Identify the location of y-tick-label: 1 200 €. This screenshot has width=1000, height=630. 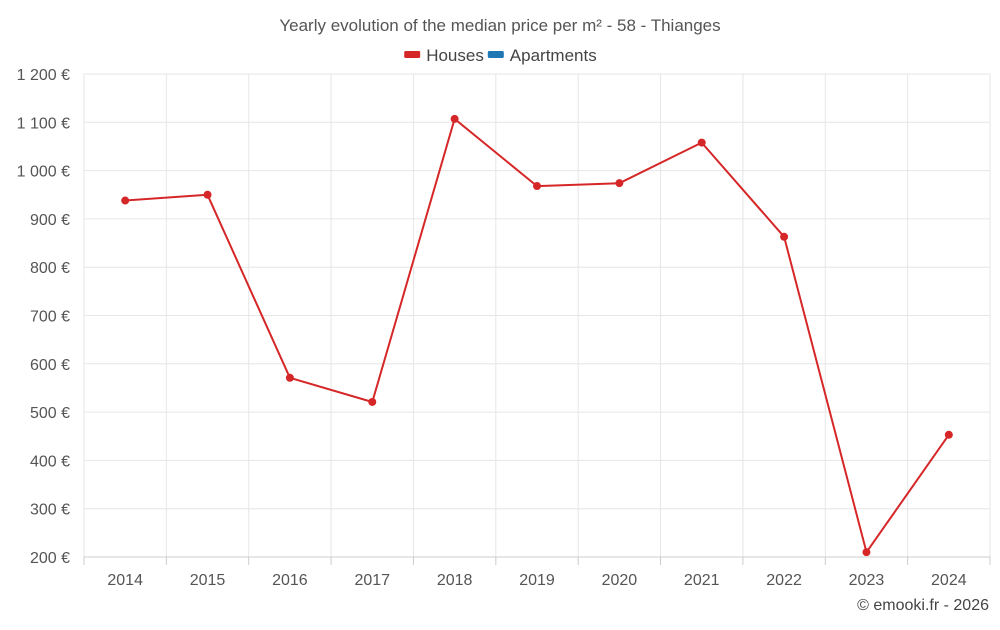
(43, 75).